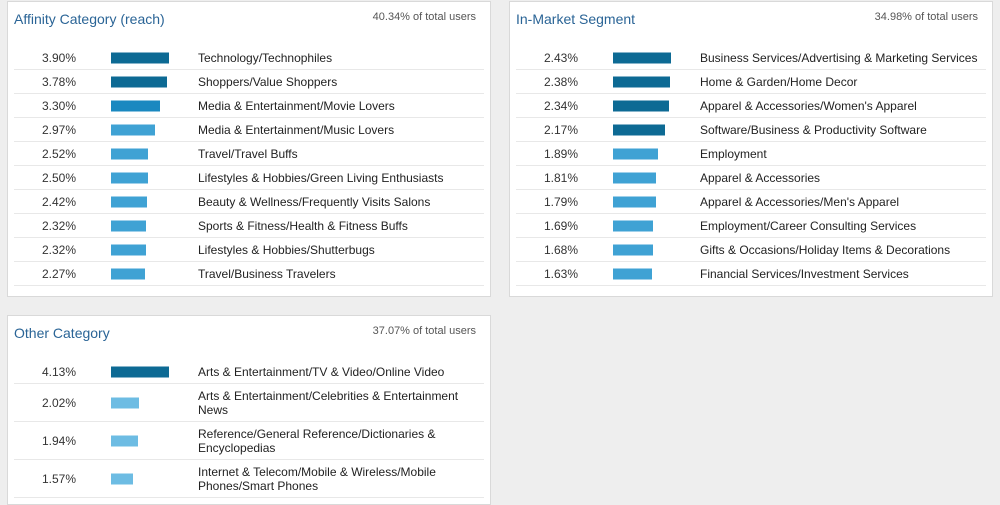 The width and height of the screenshot is (1000, 505). What do you see at coordinates (62, 333) in the screenshot?
I see `other-category-title: Other Category` at bounding box center [62, 333].